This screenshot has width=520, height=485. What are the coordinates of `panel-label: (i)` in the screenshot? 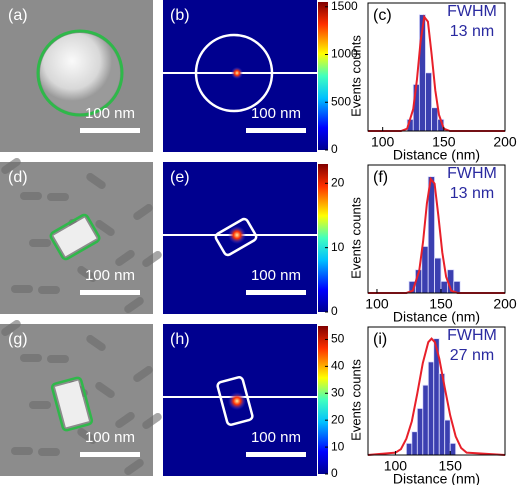 It's located at (380, 339).